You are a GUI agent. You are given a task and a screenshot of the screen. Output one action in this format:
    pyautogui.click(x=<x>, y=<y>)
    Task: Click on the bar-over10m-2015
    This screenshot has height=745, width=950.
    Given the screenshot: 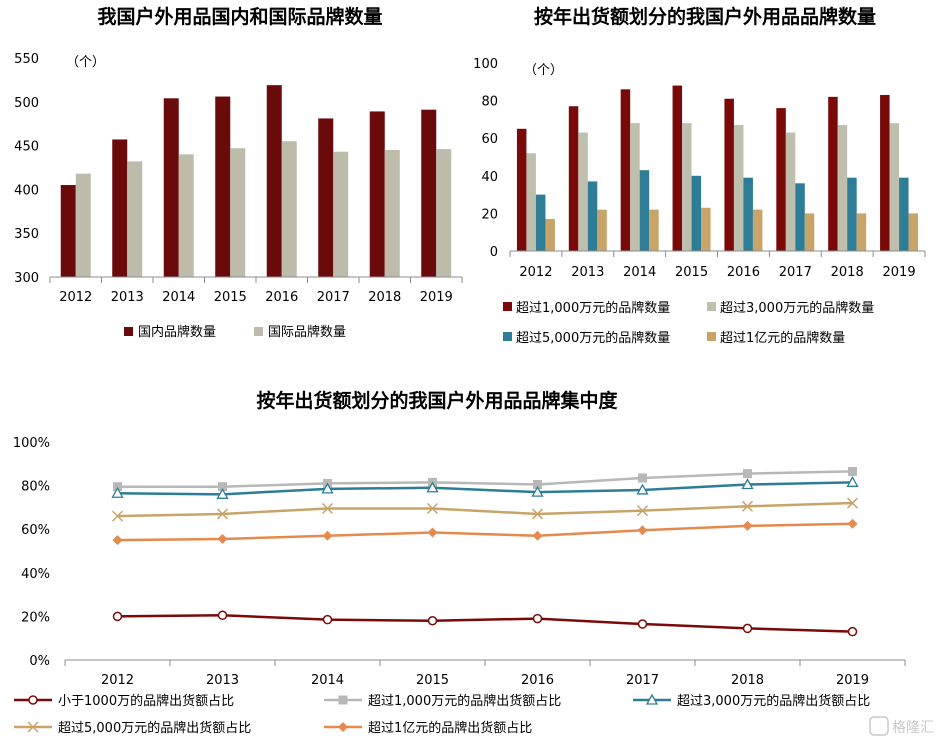 What is the action you would take?
    pyautogui.click(x=677, y=168)
    